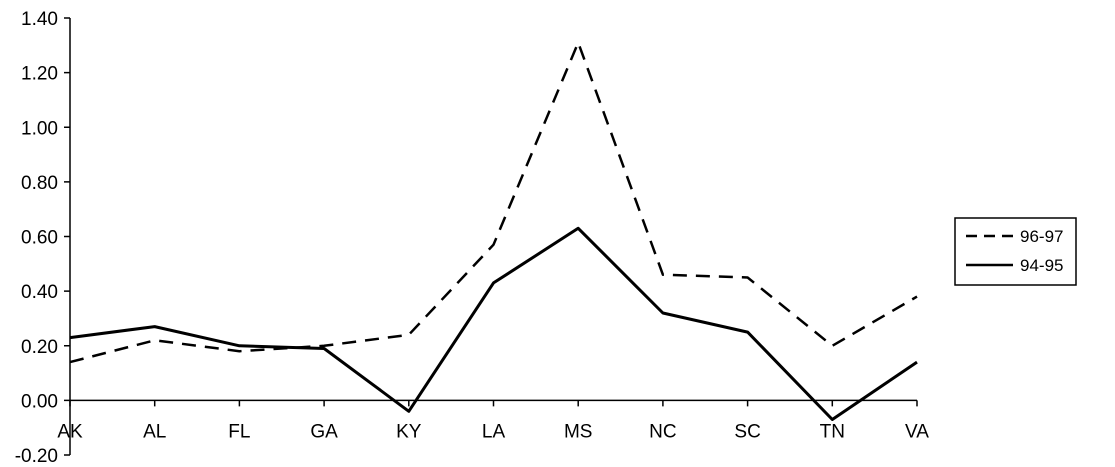 This screenshot has height=467, width=1115. I want to click on legend-label-94-95: 94-95, so click(1041, 265).